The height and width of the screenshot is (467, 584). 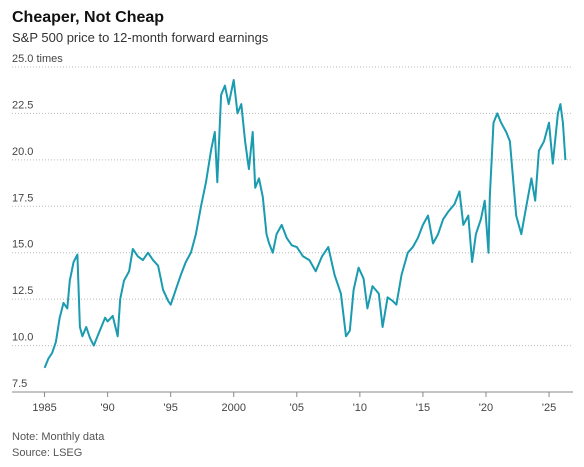 I want to click on source: Source: LSEG, so click(x=47, y=453).